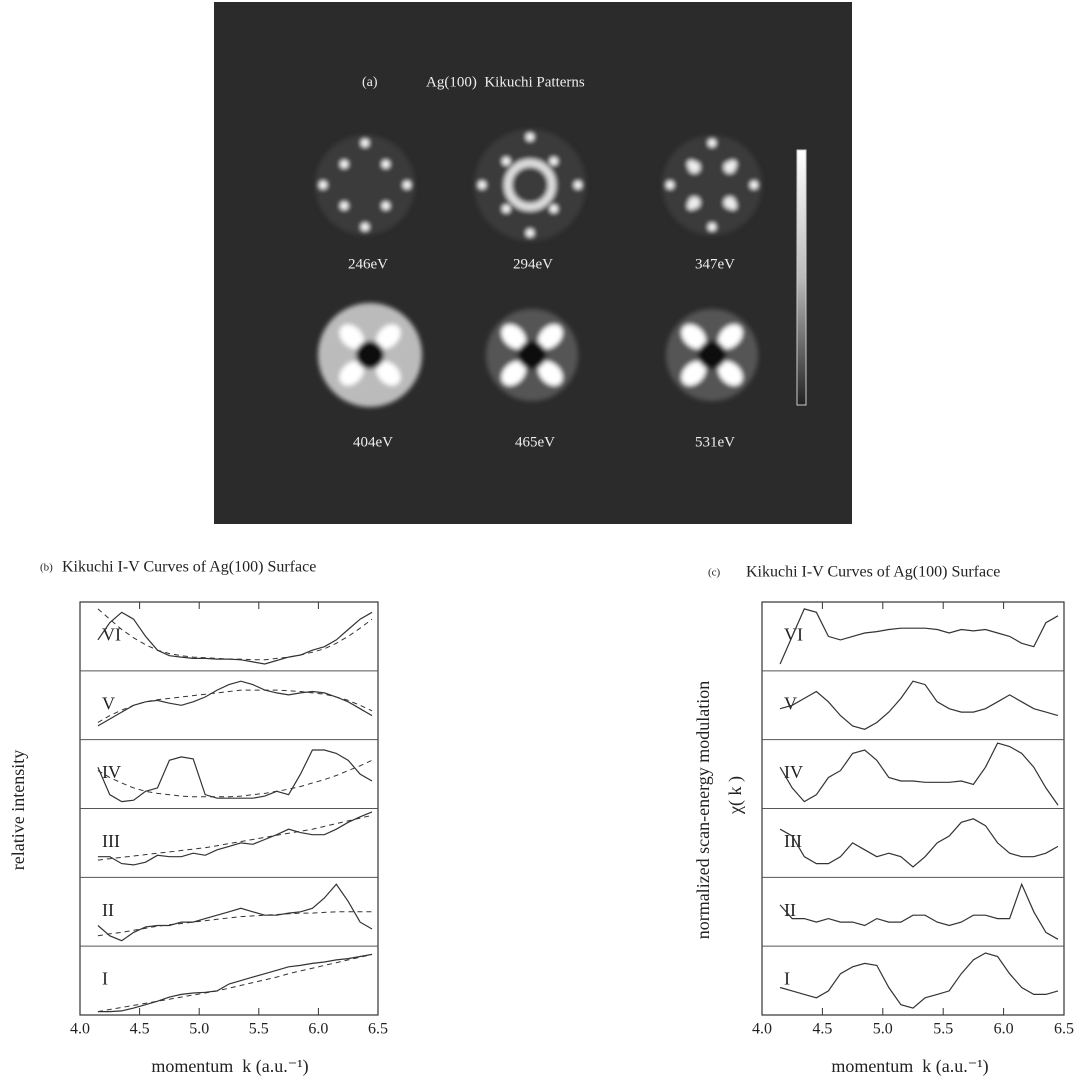  Describe the element at coordinates (801, 277) in the screenshot. I see `color-bar` at that location.